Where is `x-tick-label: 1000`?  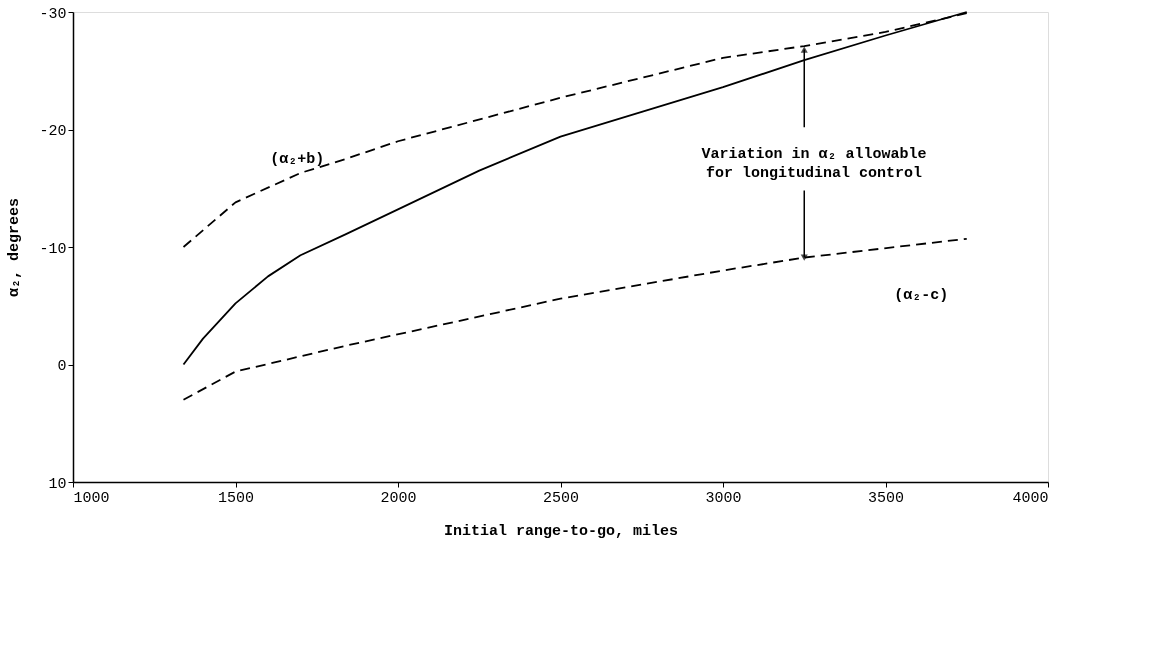 x-tick-label: 1000 is located at coordinates (91, 498).